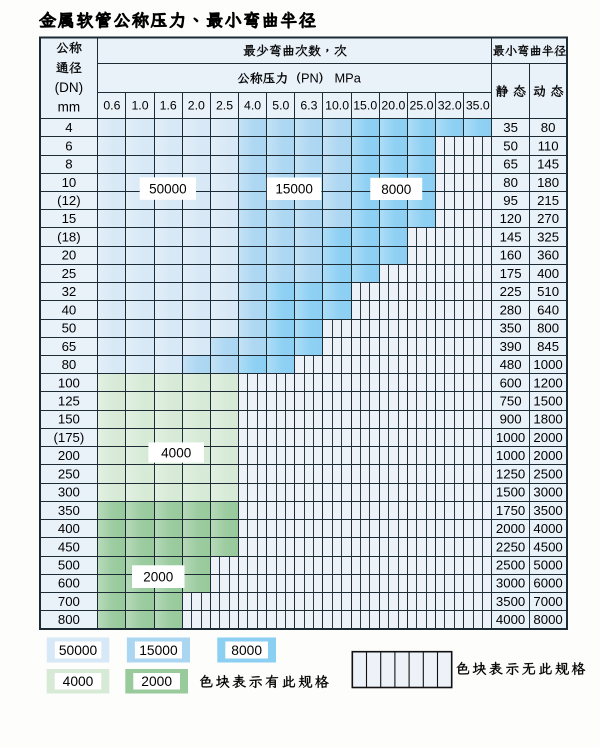 The width and height of the screenshot is (600, 748). Describe the element at coordinates (510, 510) in the screenshot. I see `svg-text: 1750` at that location.